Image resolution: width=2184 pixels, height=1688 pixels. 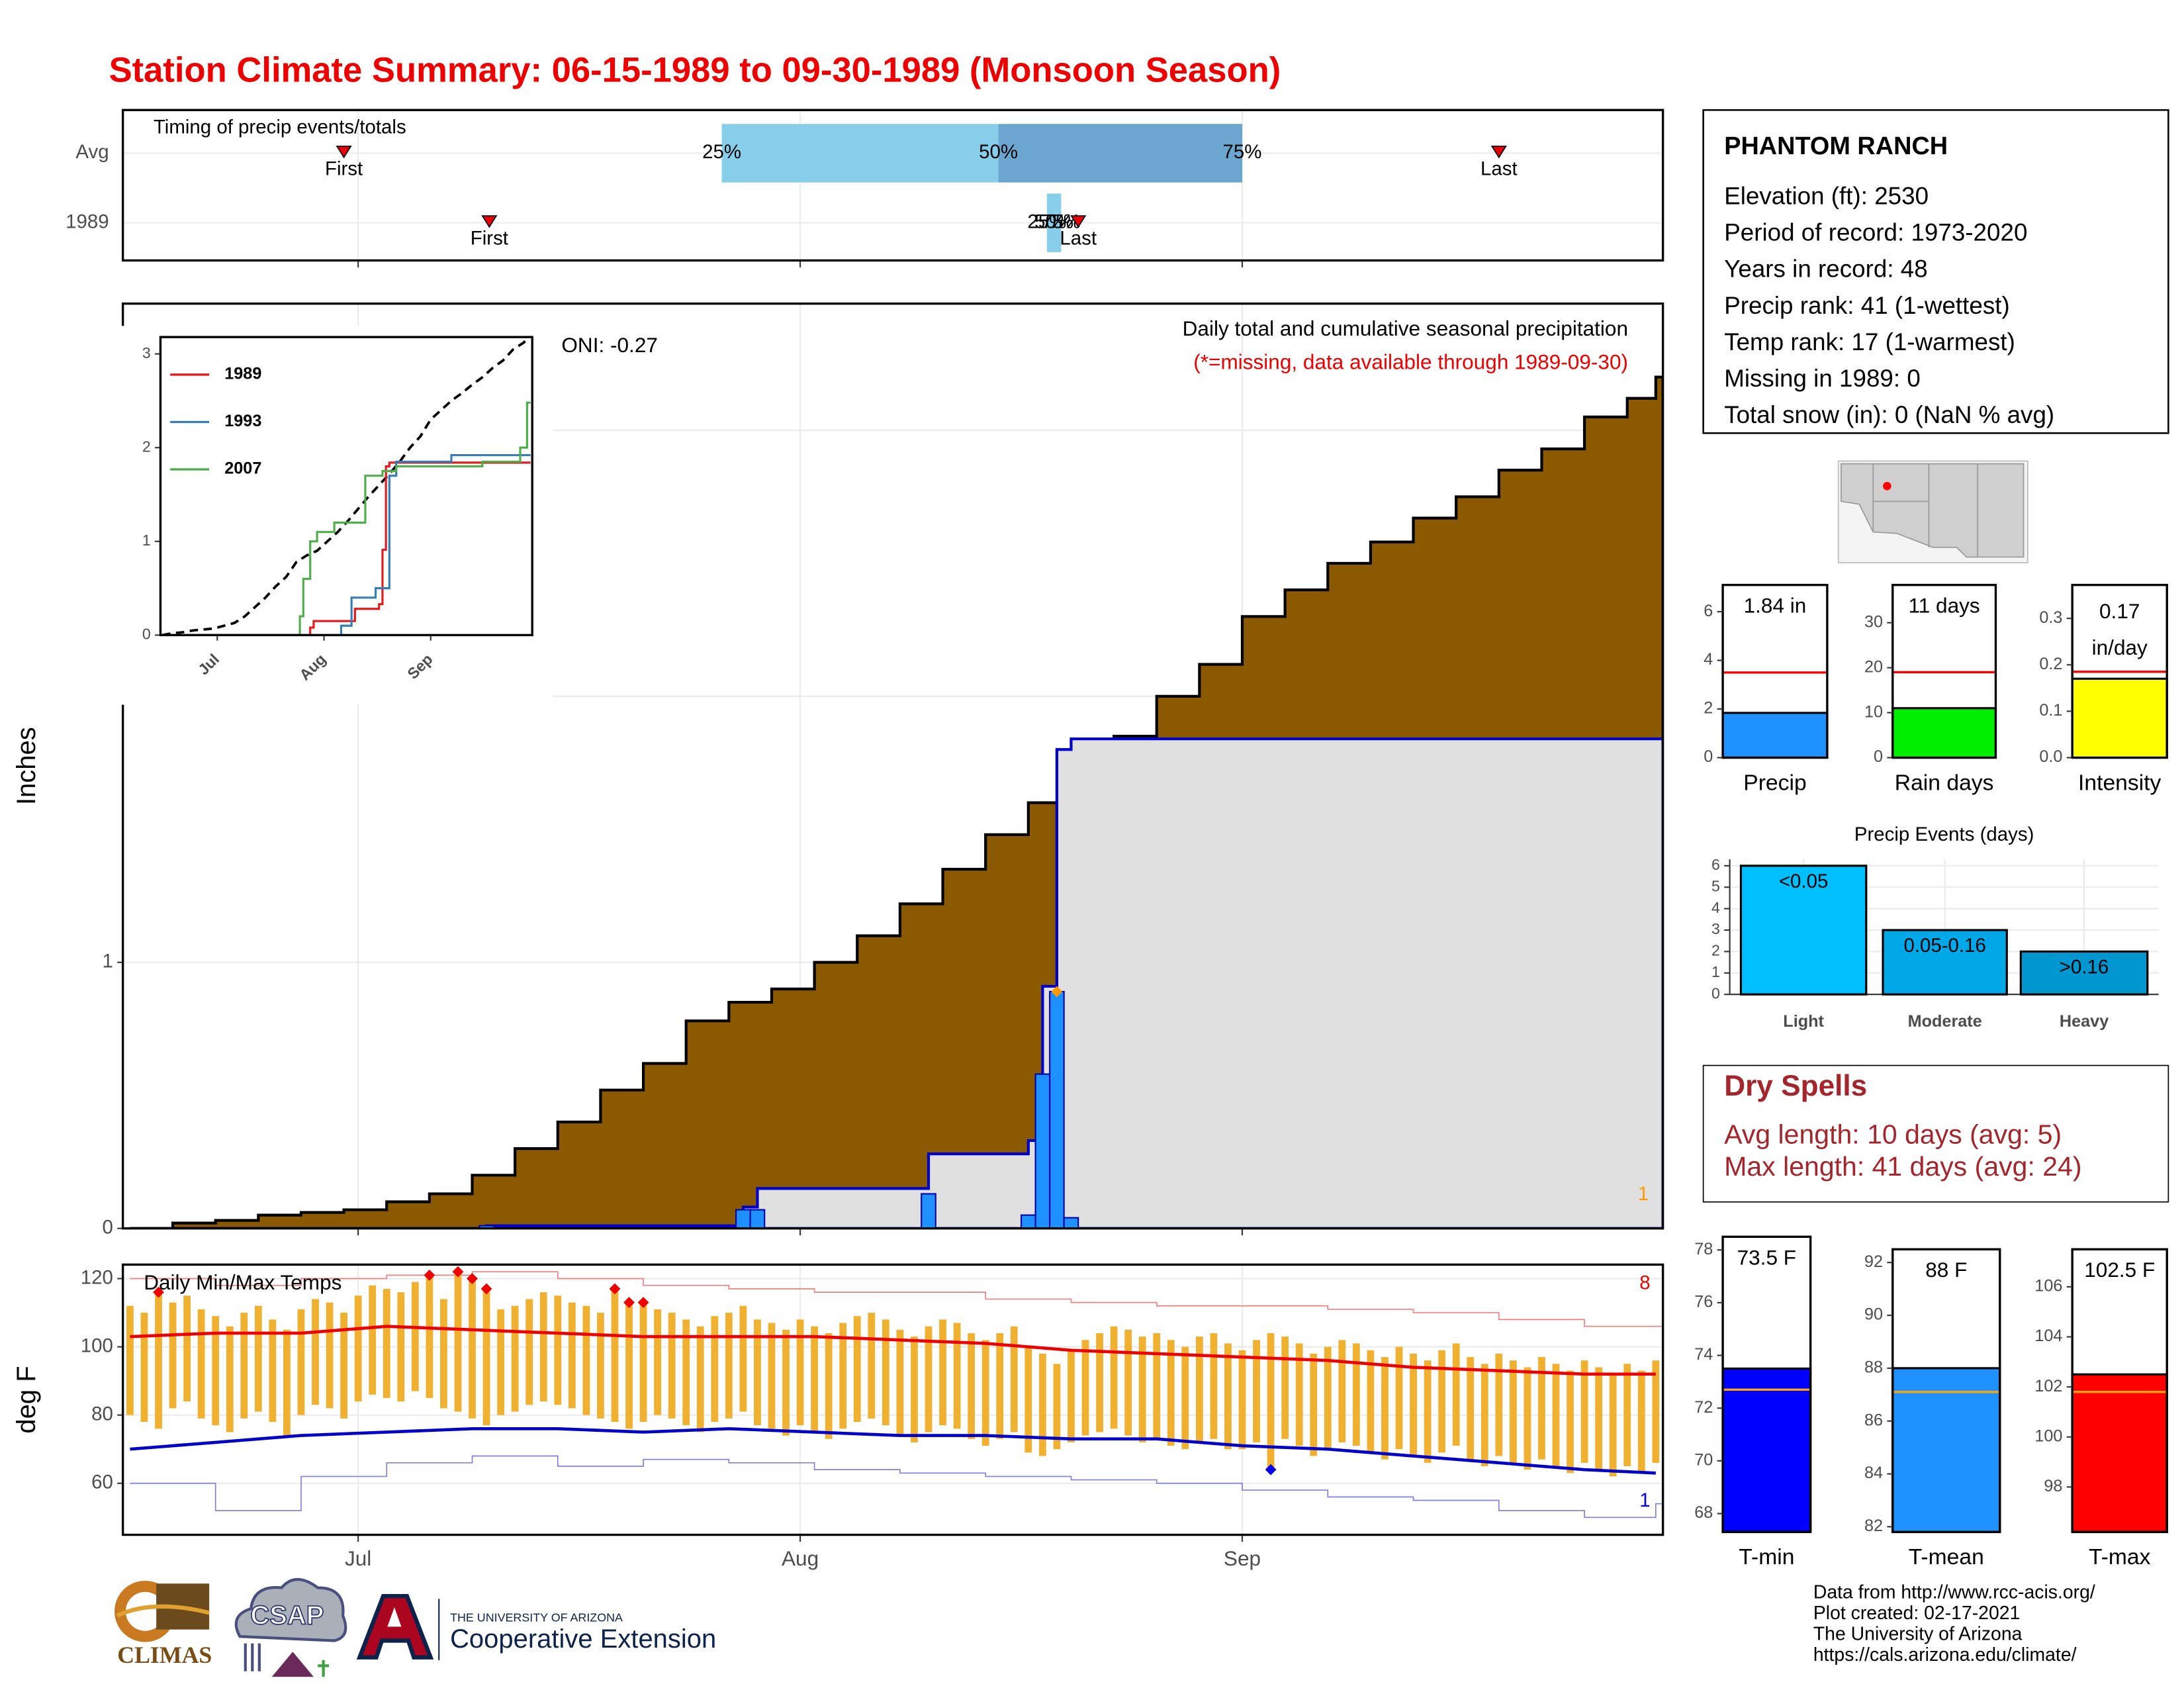 What do you see at coordinates (1715, 907) in the screenshot?
I see `y-tick-label: 4` at bounding box center [1715, 907].